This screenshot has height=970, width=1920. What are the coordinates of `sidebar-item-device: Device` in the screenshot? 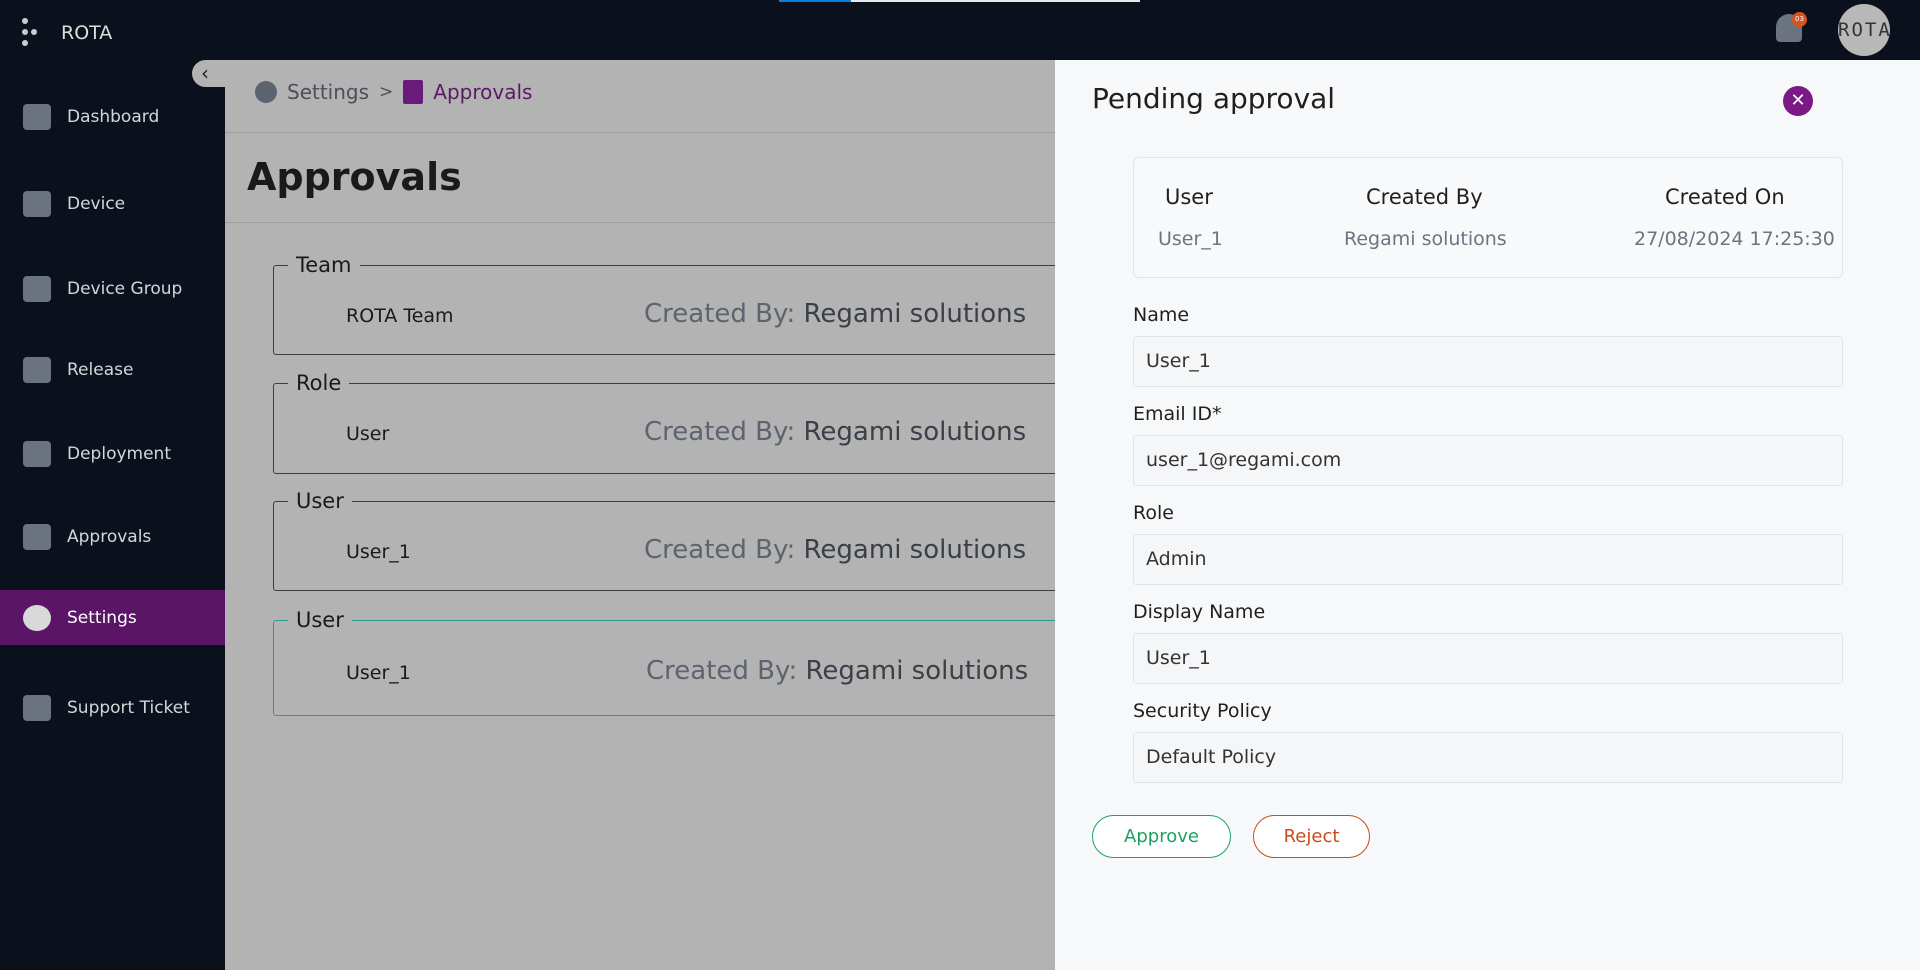 It's located at (112, 203).